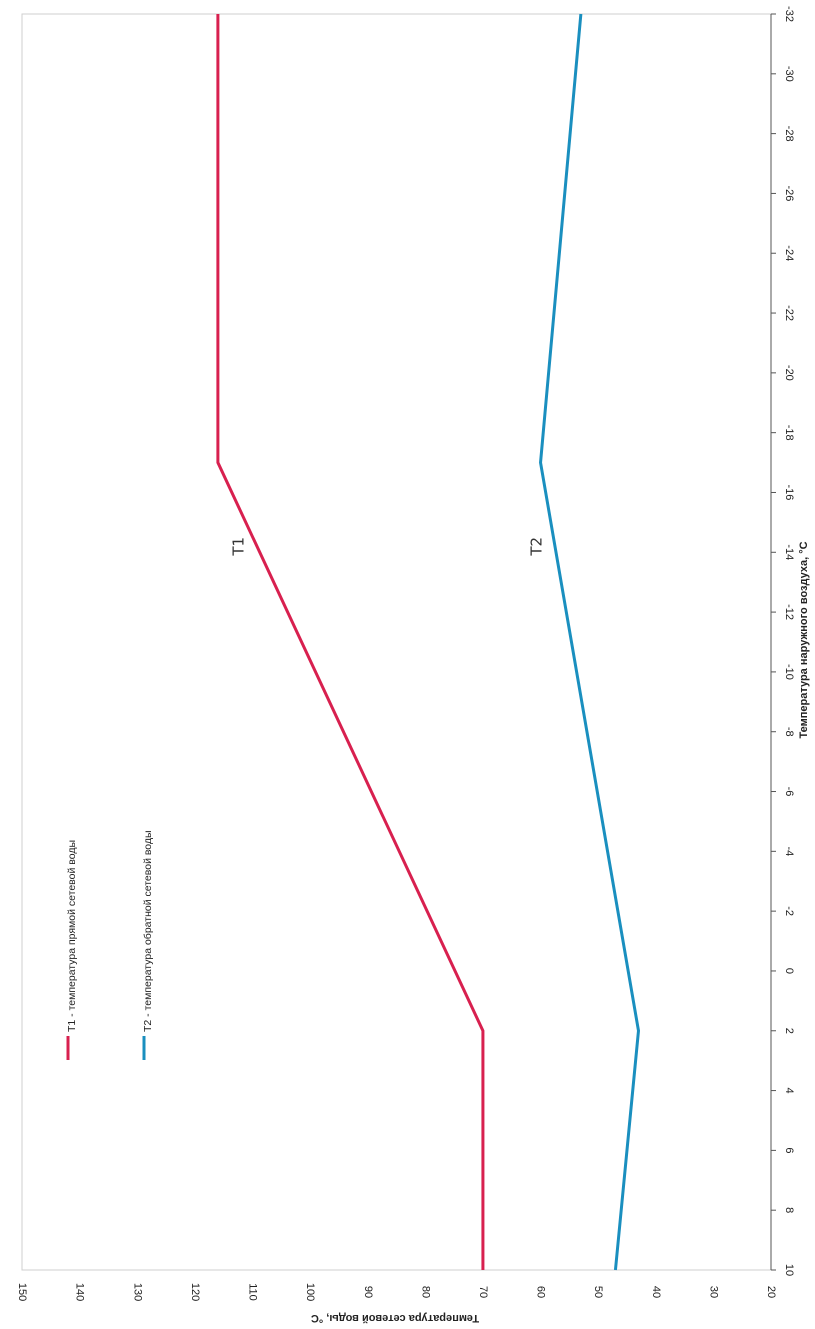 The image size is (815, 1329). Describe the element at coordinates (789, 313) in the screenshot. I see `x-tick-label: -22` at that location.